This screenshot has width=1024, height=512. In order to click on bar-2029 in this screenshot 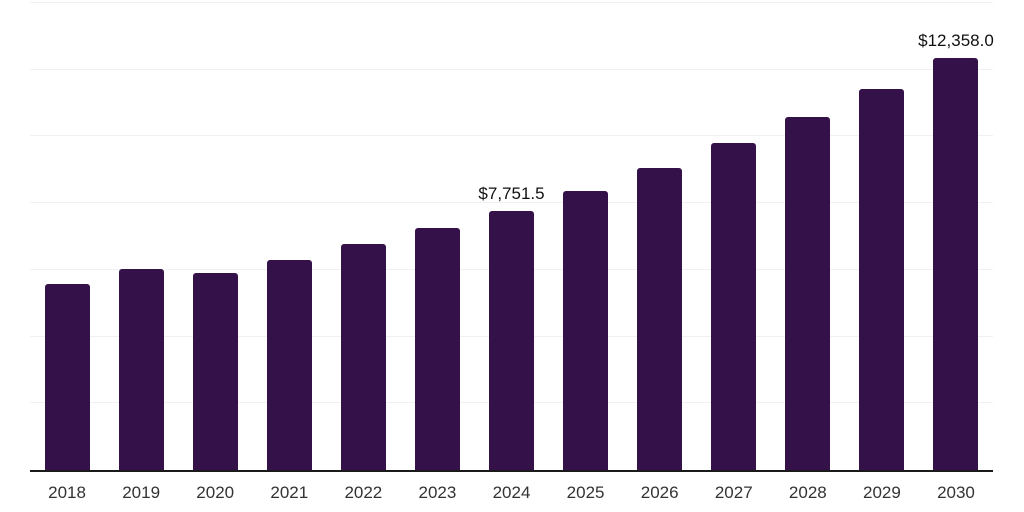, I will do `click(882, 279)`.